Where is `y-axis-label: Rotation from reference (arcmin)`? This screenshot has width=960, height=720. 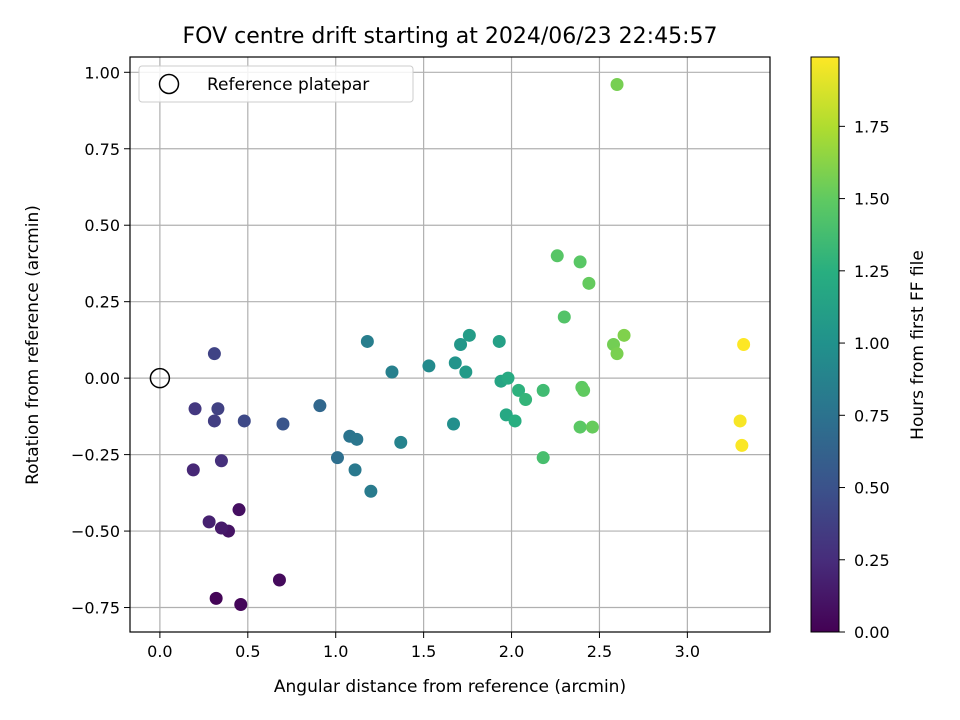
y-axis-label: Rotation from reference (arcmin) is located at coordinates (33, 345).